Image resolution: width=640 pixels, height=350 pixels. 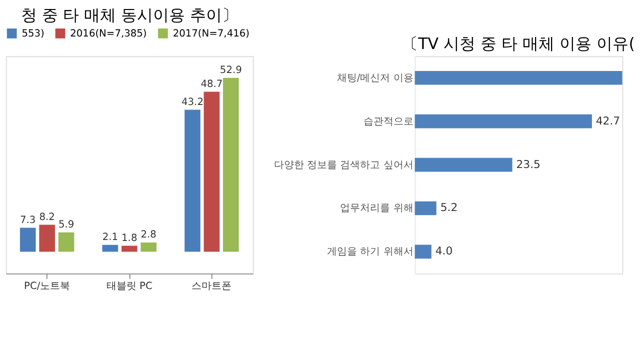 What do you see at coordinates (108, 34) in the screenshot?
I see `legend-label: 2016(N=7,385)` at bounding box center [108, 34].